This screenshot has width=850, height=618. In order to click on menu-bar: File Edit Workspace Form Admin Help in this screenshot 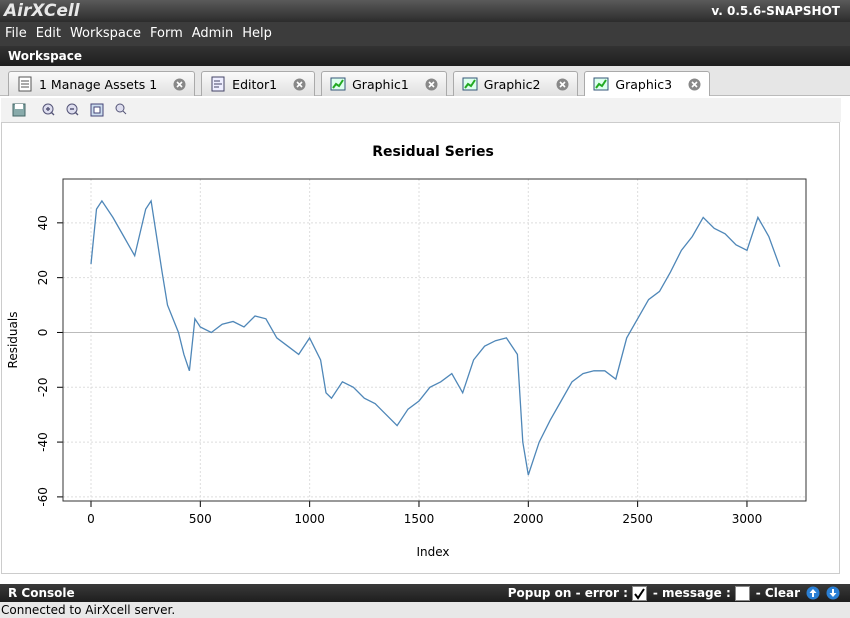, I will do `click(425, 34)`.